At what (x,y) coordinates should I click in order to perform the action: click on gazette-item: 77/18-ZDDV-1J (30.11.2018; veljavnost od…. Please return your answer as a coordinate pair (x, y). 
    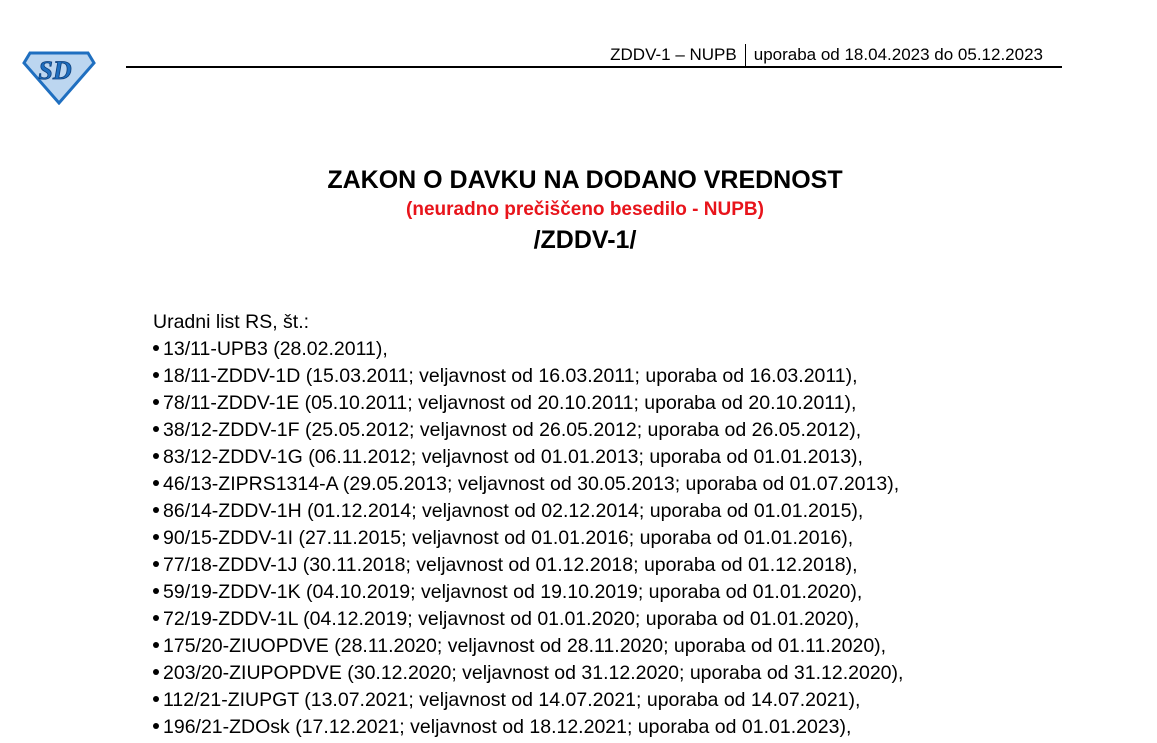
    Looking at the image, I should click on (528, 565).